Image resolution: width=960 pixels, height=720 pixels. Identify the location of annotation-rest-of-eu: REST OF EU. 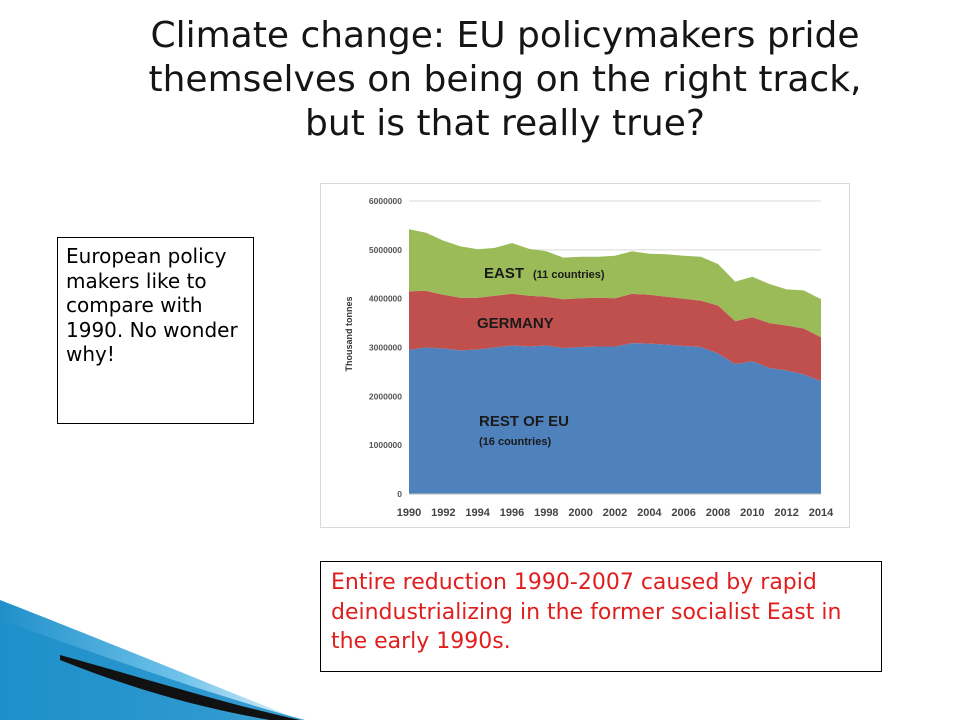
(524, 421).